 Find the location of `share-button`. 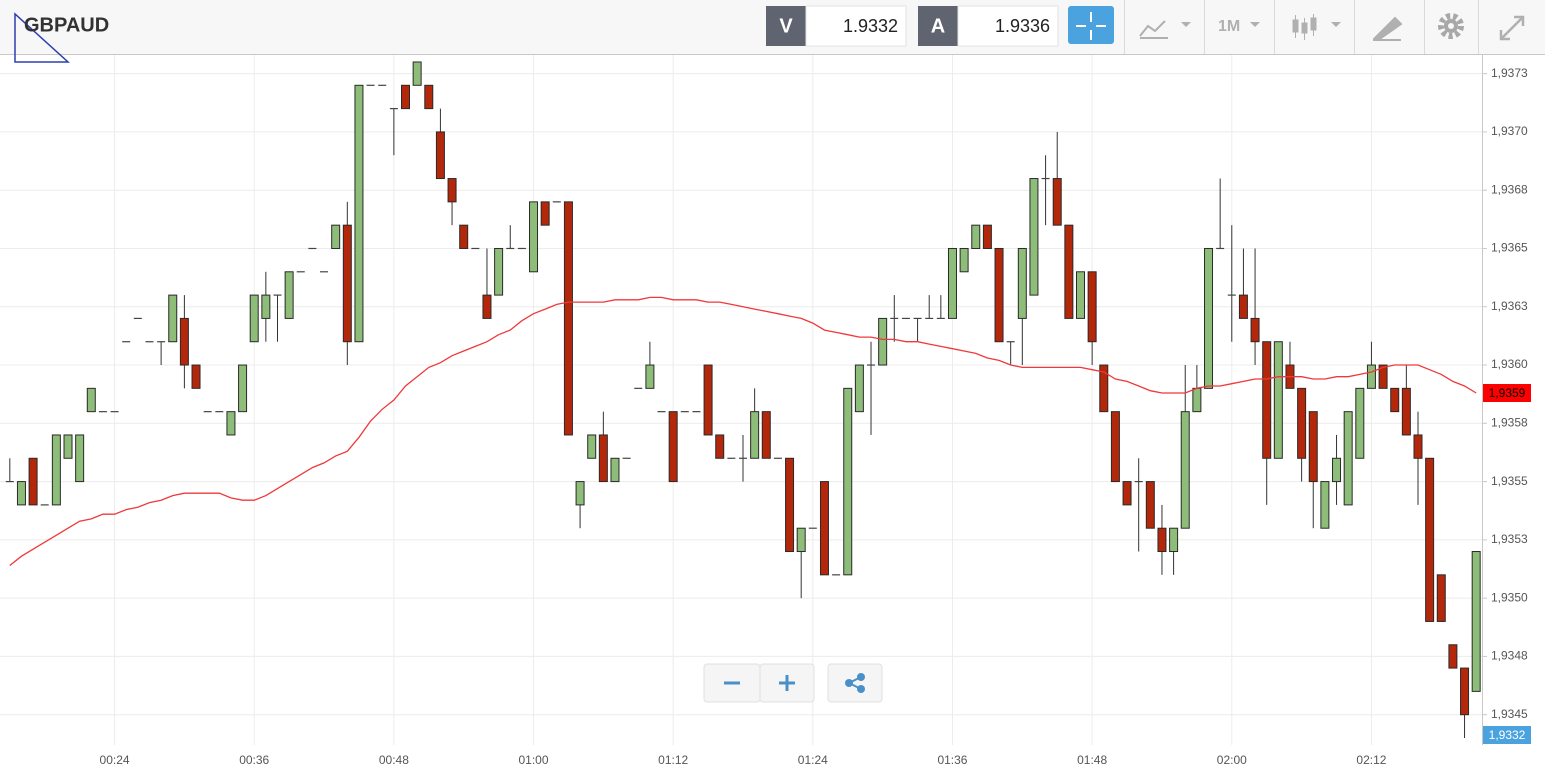

share-button is located at coordinates (855, 683).